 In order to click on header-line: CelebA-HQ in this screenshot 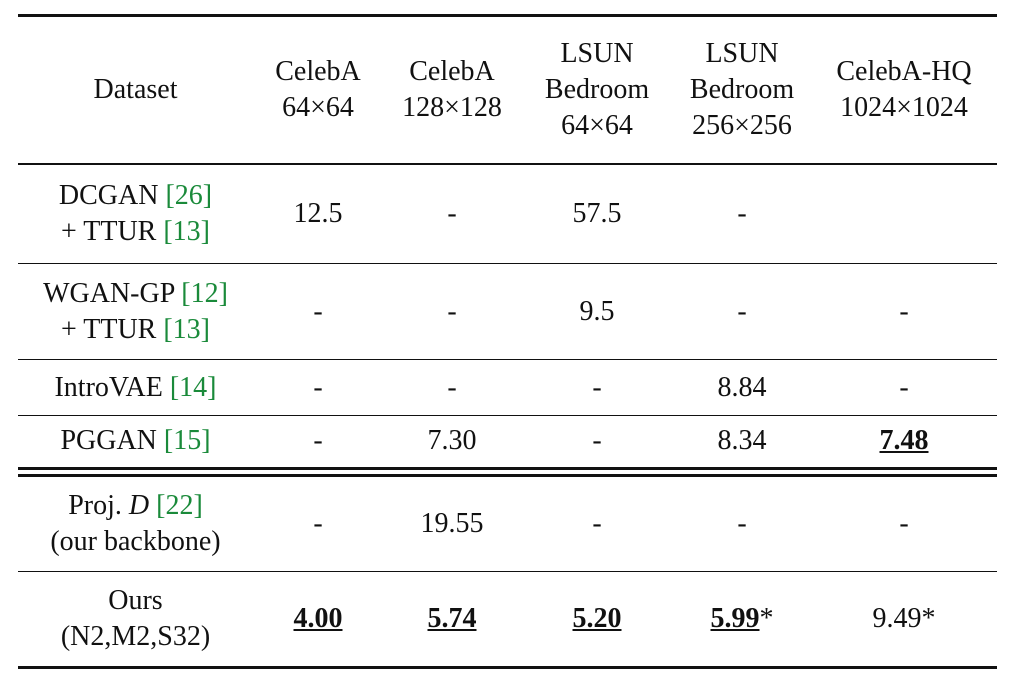, I will do `click(904, 71)`.